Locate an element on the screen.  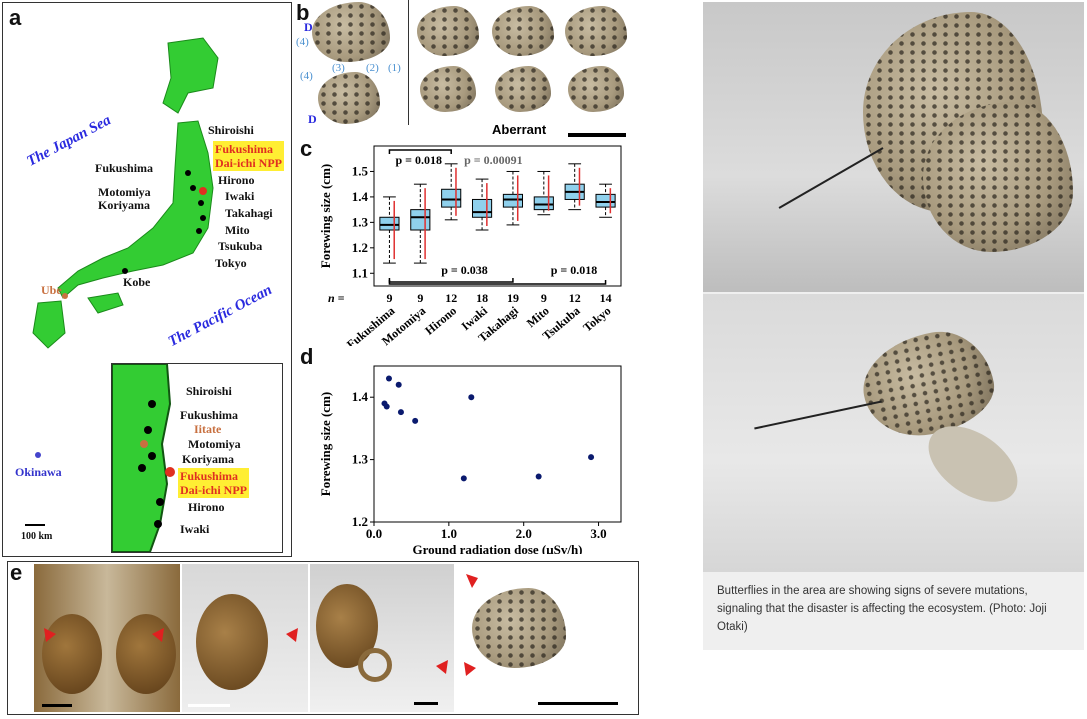
photo-butterfly-normal is located at coordinates (893, 147).